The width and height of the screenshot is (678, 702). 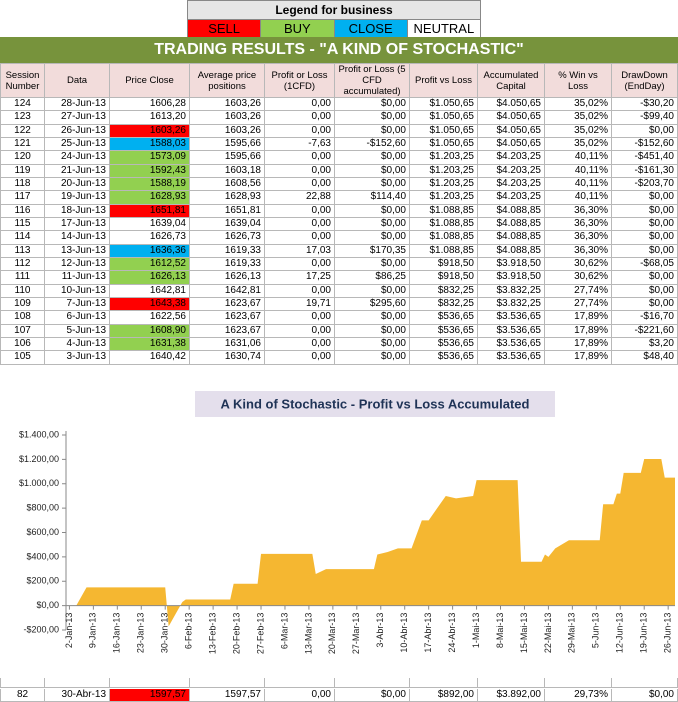 I want to click on table-cell: 1592,43, so click(x=150, y=171).